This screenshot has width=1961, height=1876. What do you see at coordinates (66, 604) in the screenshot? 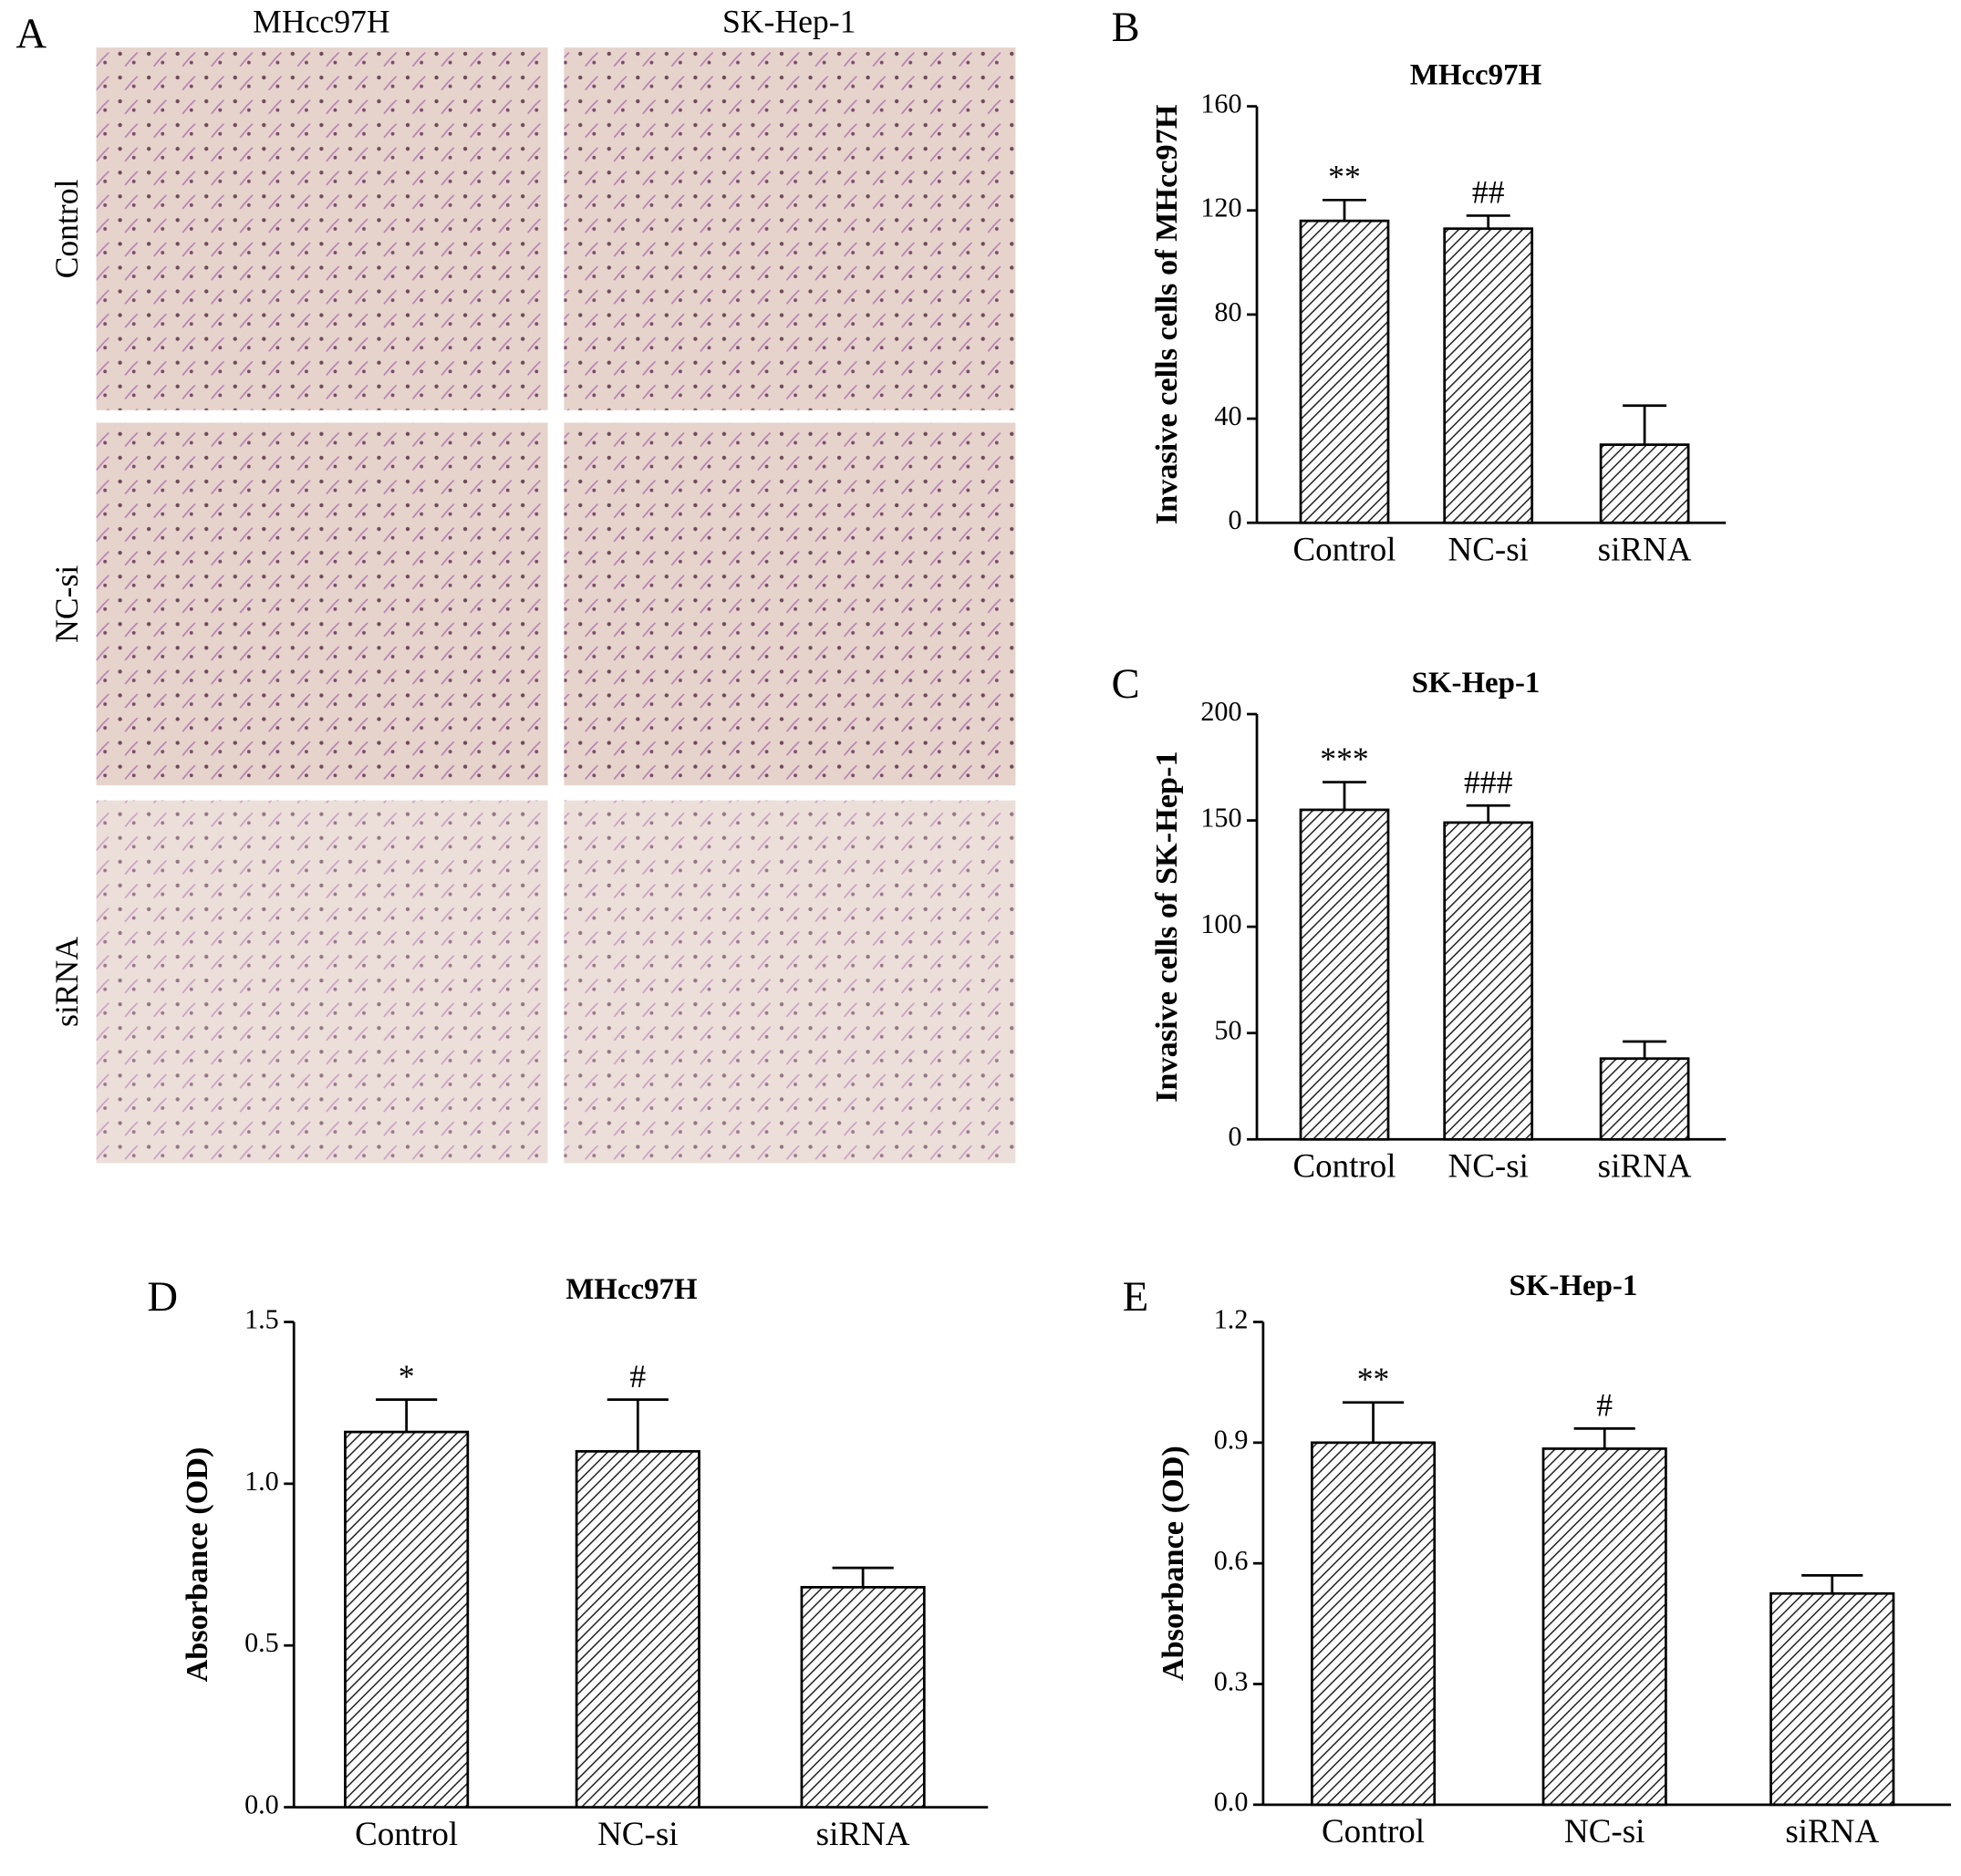
I see `row-label: NC-si` at bounding box center [66, 604].